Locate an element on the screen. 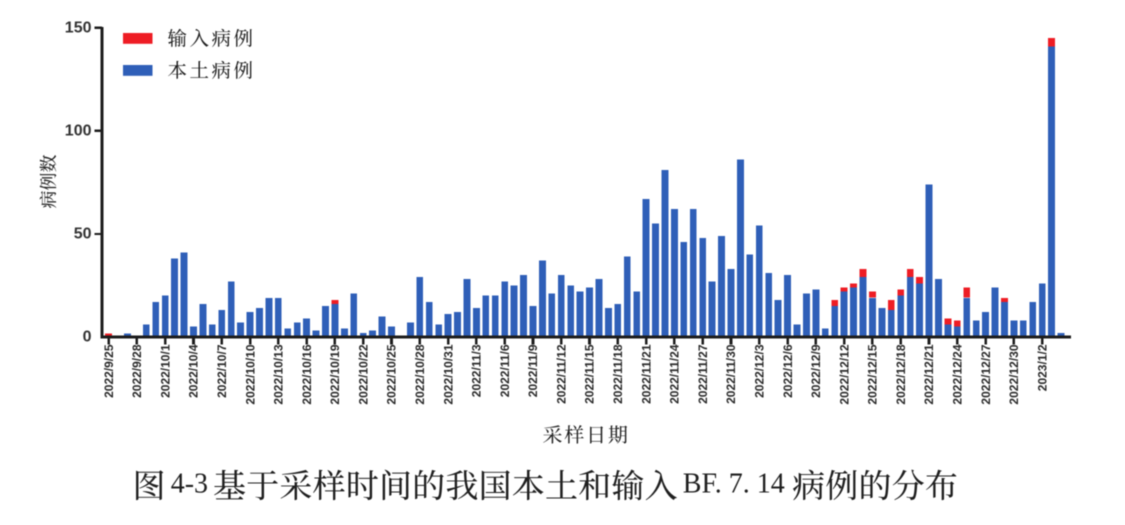  svg-text: 2022/12/15 is located at coordinates (873, 374).